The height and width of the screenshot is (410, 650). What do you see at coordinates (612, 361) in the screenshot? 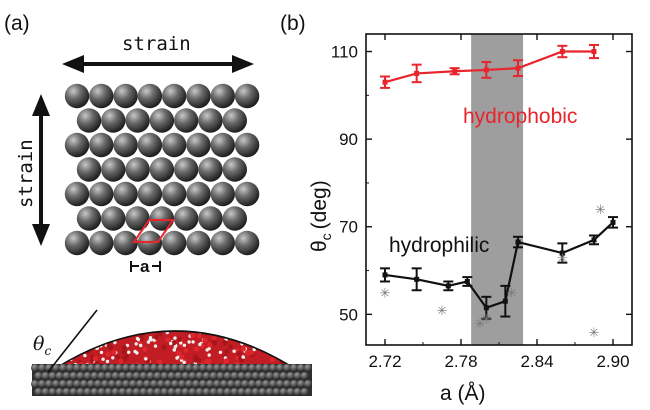
I see `x-tick-label: 2.90` at bounding box center [612, 361].